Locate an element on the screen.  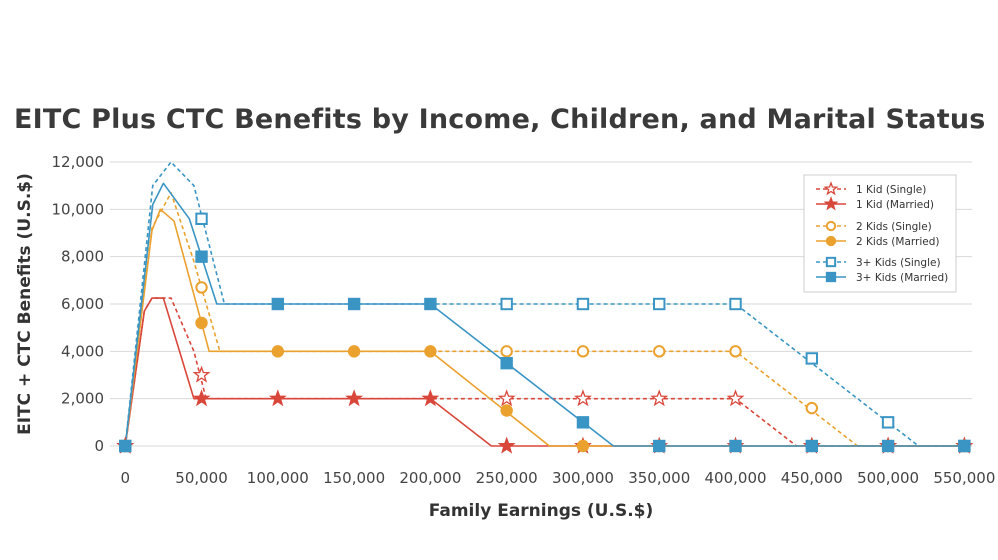
x-tick-label-0: 0 is located at coordinates (125, 478).